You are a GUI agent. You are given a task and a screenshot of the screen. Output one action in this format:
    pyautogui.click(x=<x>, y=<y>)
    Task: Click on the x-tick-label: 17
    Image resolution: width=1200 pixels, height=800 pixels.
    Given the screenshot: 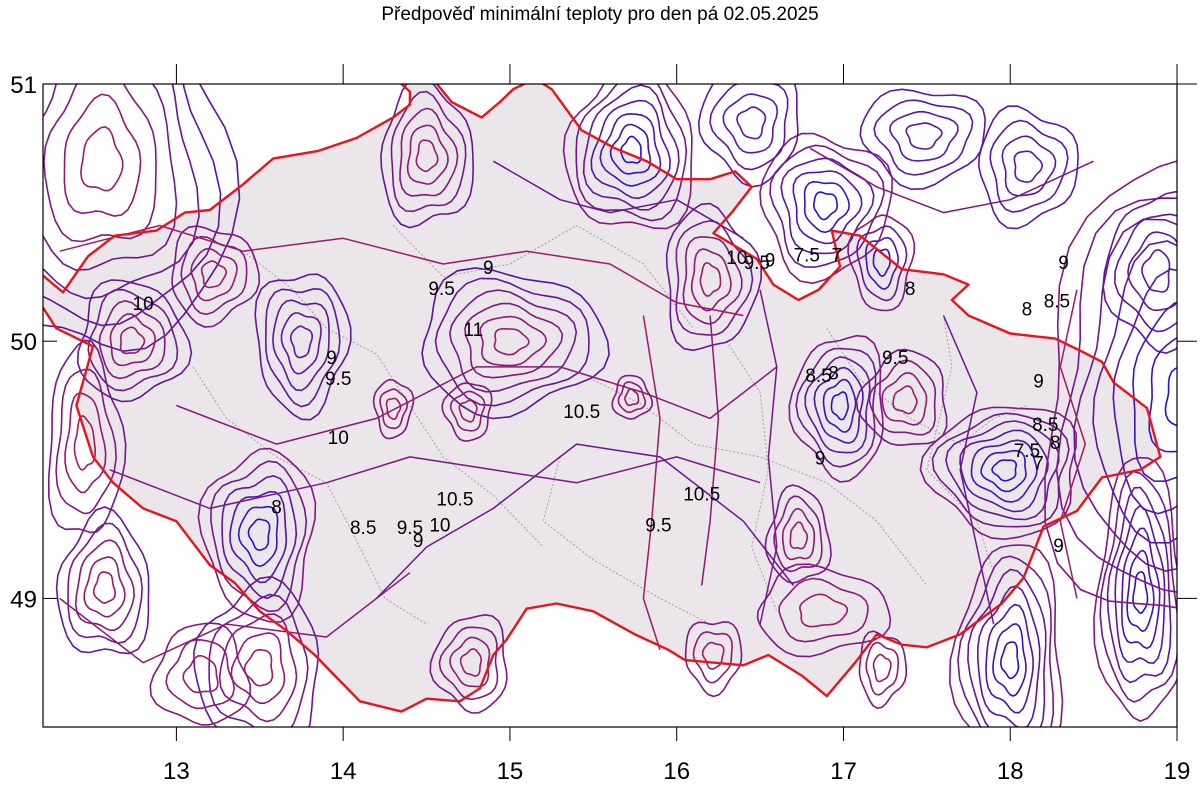 What is the action you would take?
    pyautogui.click(x=843, y=771)
    